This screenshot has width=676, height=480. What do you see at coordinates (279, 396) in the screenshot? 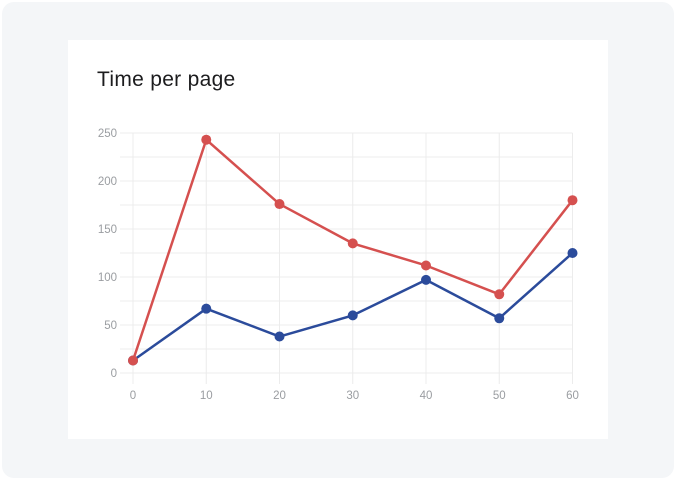
I see `x-axis-tick-label: 20` at bounding box center [279, 396].